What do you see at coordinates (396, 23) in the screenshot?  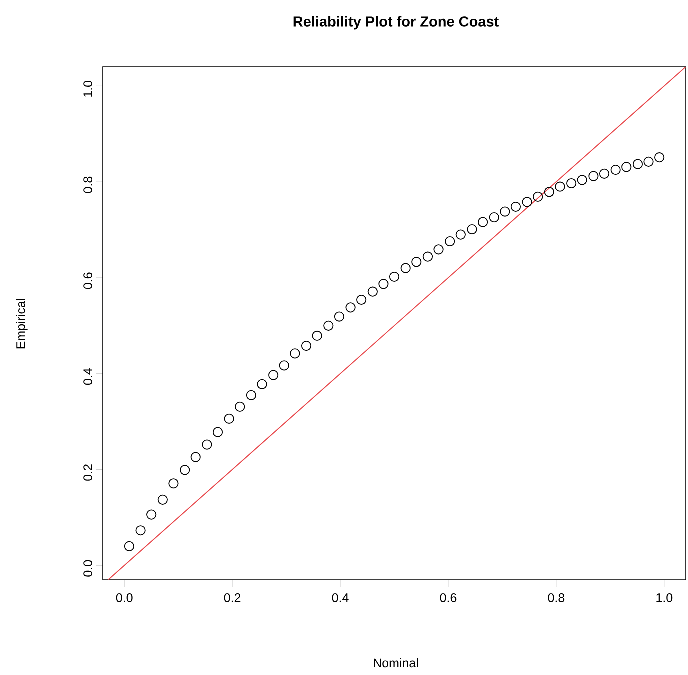 I see `chart-title: Reliability Plot for Zone Coast` at bounding box center [396, 23].